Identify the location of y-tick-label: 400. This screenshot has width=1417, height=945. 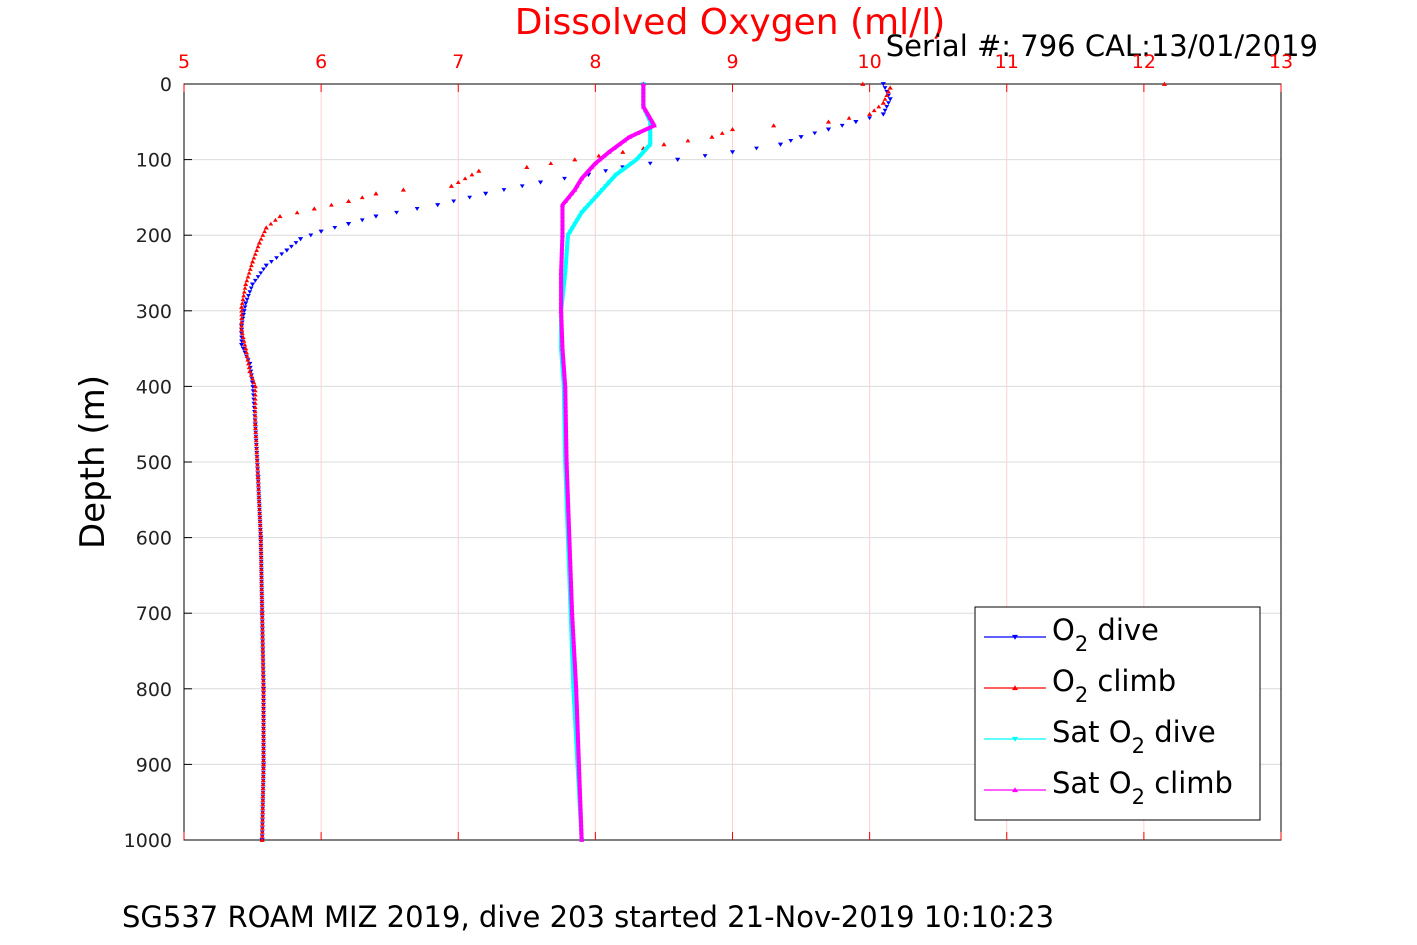
(154, 387).